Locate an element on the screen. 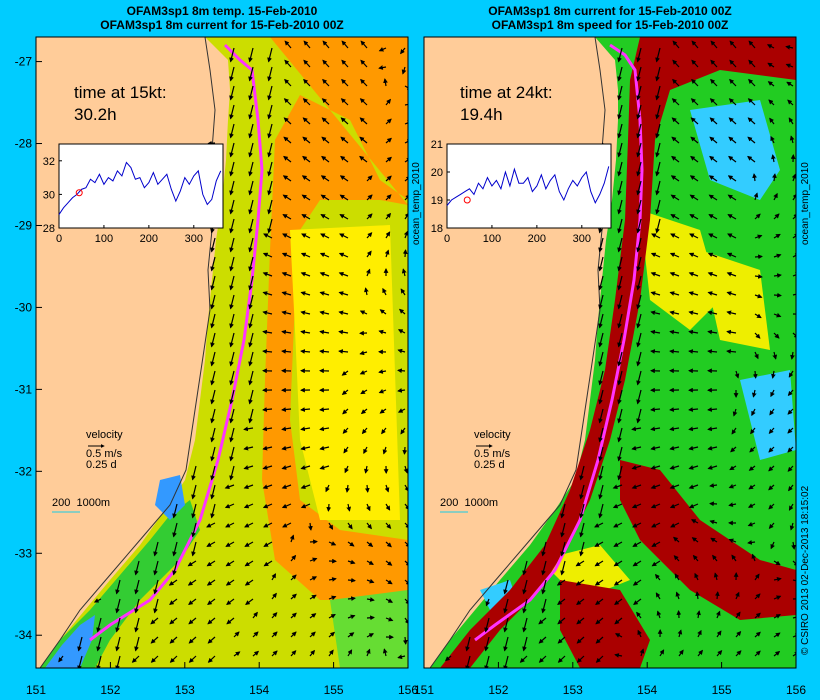  x-tick-label: 156 is located at coordinates (408, 690).